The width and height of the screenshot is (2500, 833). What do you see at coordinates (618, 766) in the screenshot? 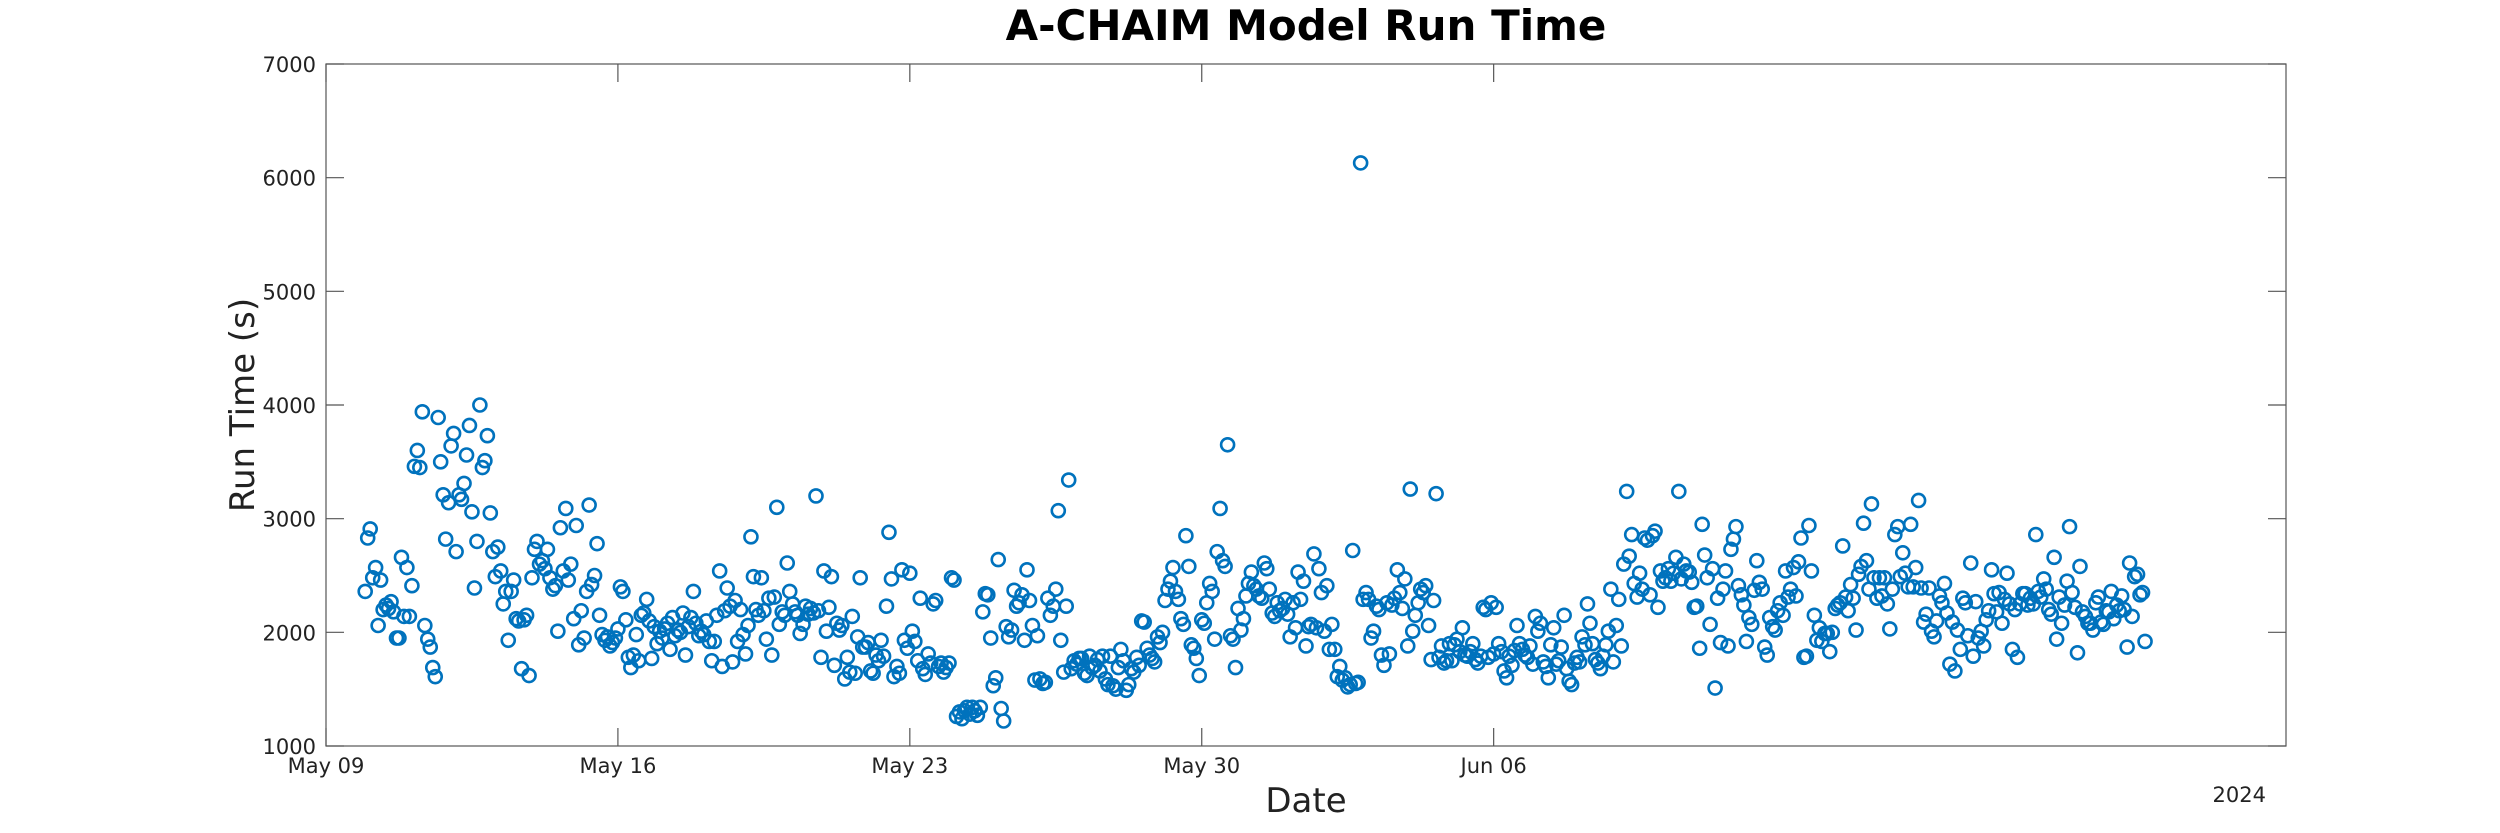
I see `x-tick-label: May 16` at bounding box center [618, 766].